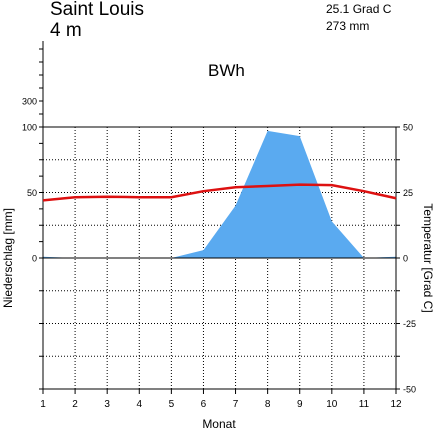 The width and height of the screenshot is (437, 430). I want to click on right-tick-label: 50, so click(408, 128).